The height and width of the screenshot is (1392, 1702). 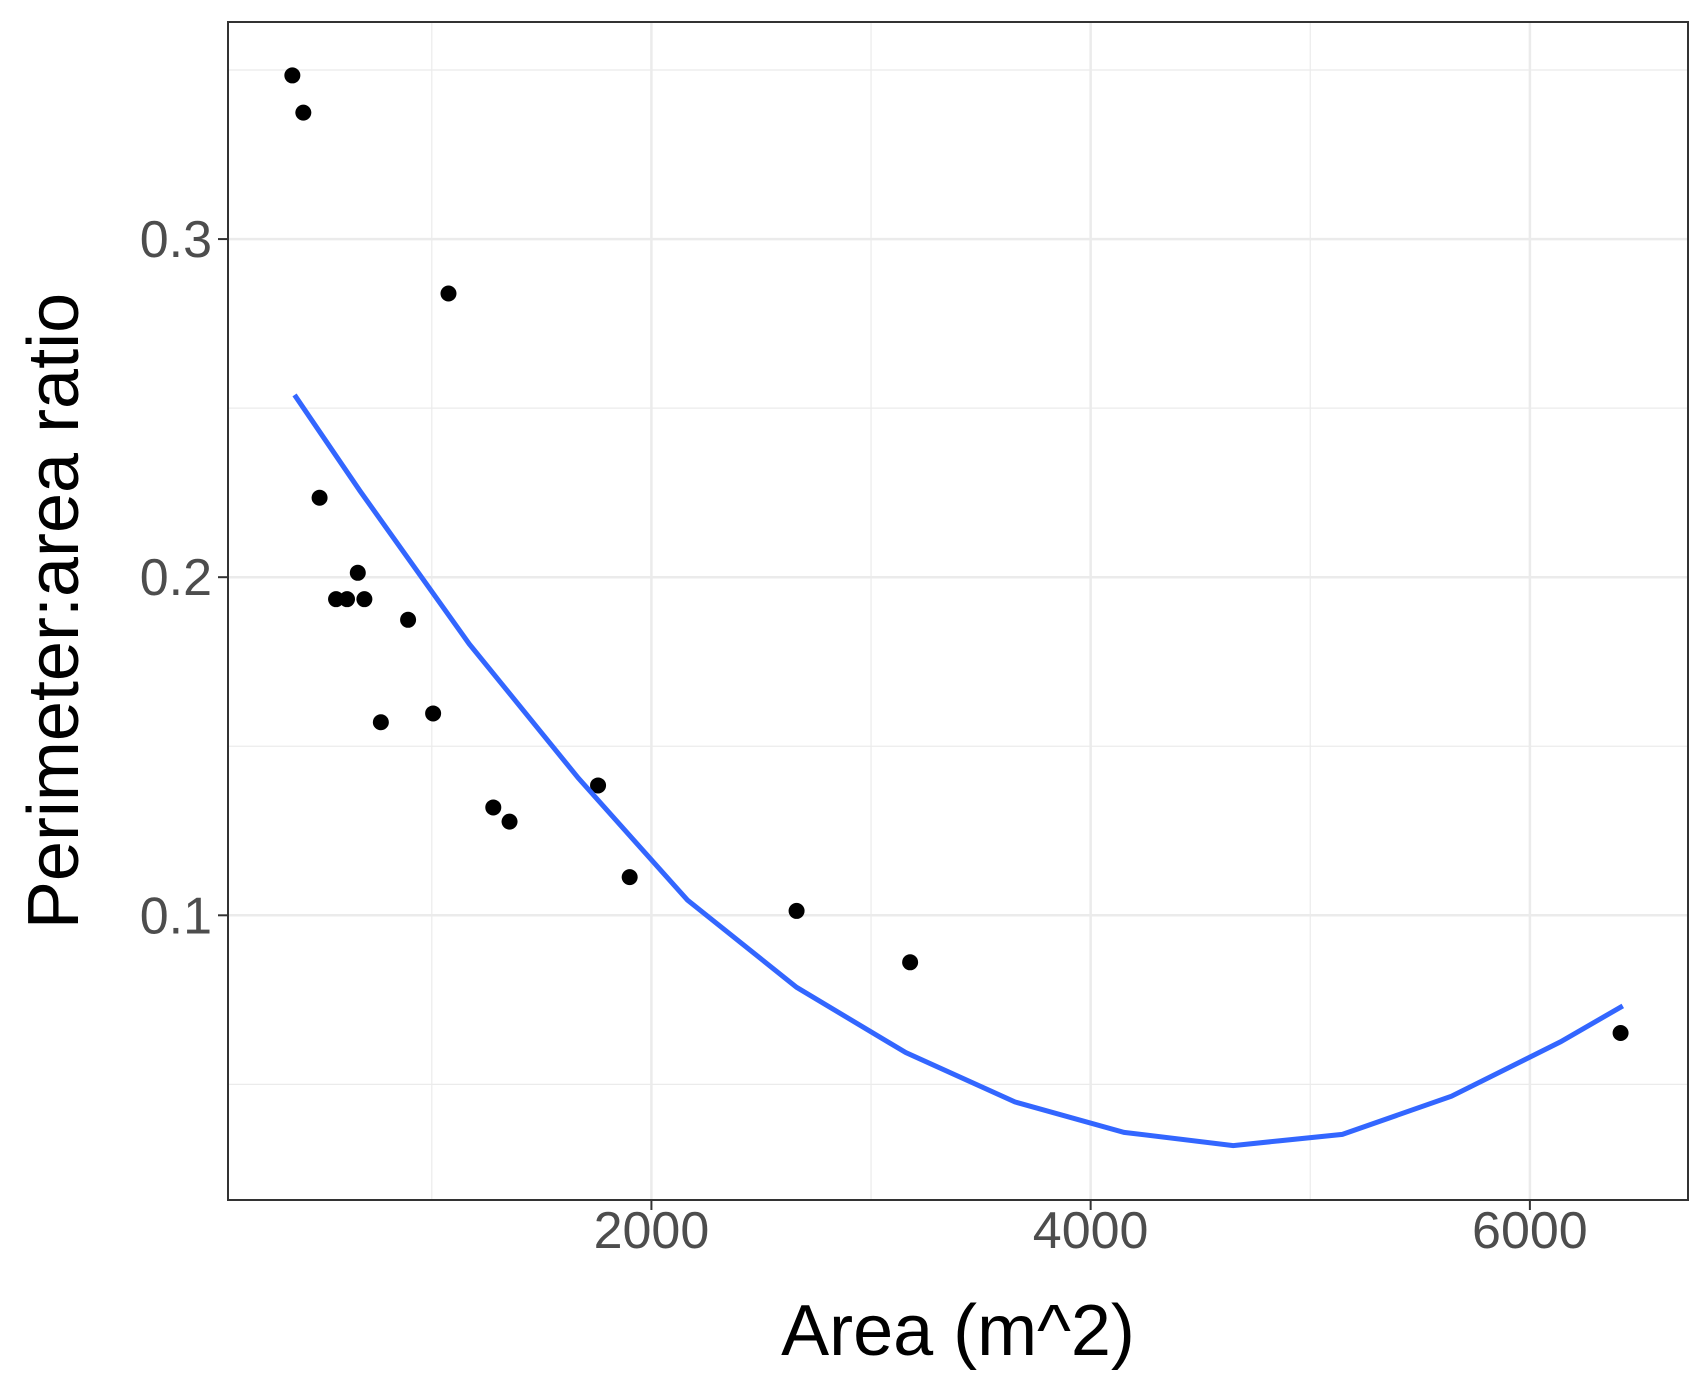 I want to click on y-tick-label: 0.1, so click(x=176, y=916).